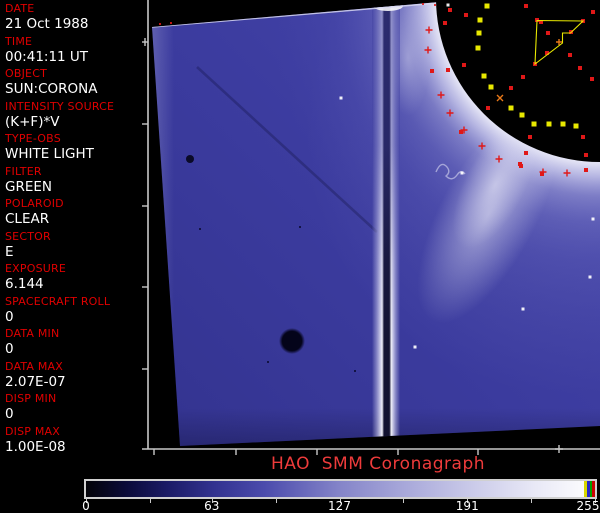 The image size is (600, 513). I want to click on colorbar-tick-label: 127, so click(339, 506).